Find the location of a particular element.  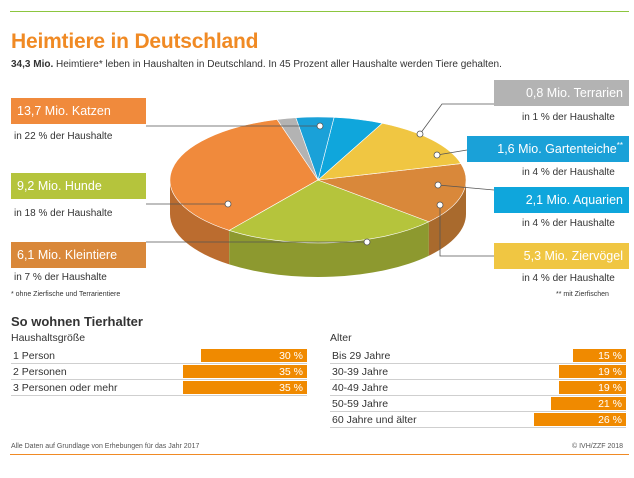

alter-row-label: Bis 29 Jahre is located at coordinates (361, 356).